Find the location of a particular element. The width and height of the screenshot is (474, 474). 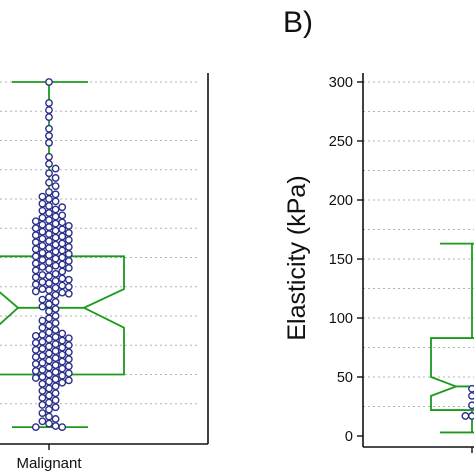

panel-a-category-label: Malignant is located at coordinates (49, 463).